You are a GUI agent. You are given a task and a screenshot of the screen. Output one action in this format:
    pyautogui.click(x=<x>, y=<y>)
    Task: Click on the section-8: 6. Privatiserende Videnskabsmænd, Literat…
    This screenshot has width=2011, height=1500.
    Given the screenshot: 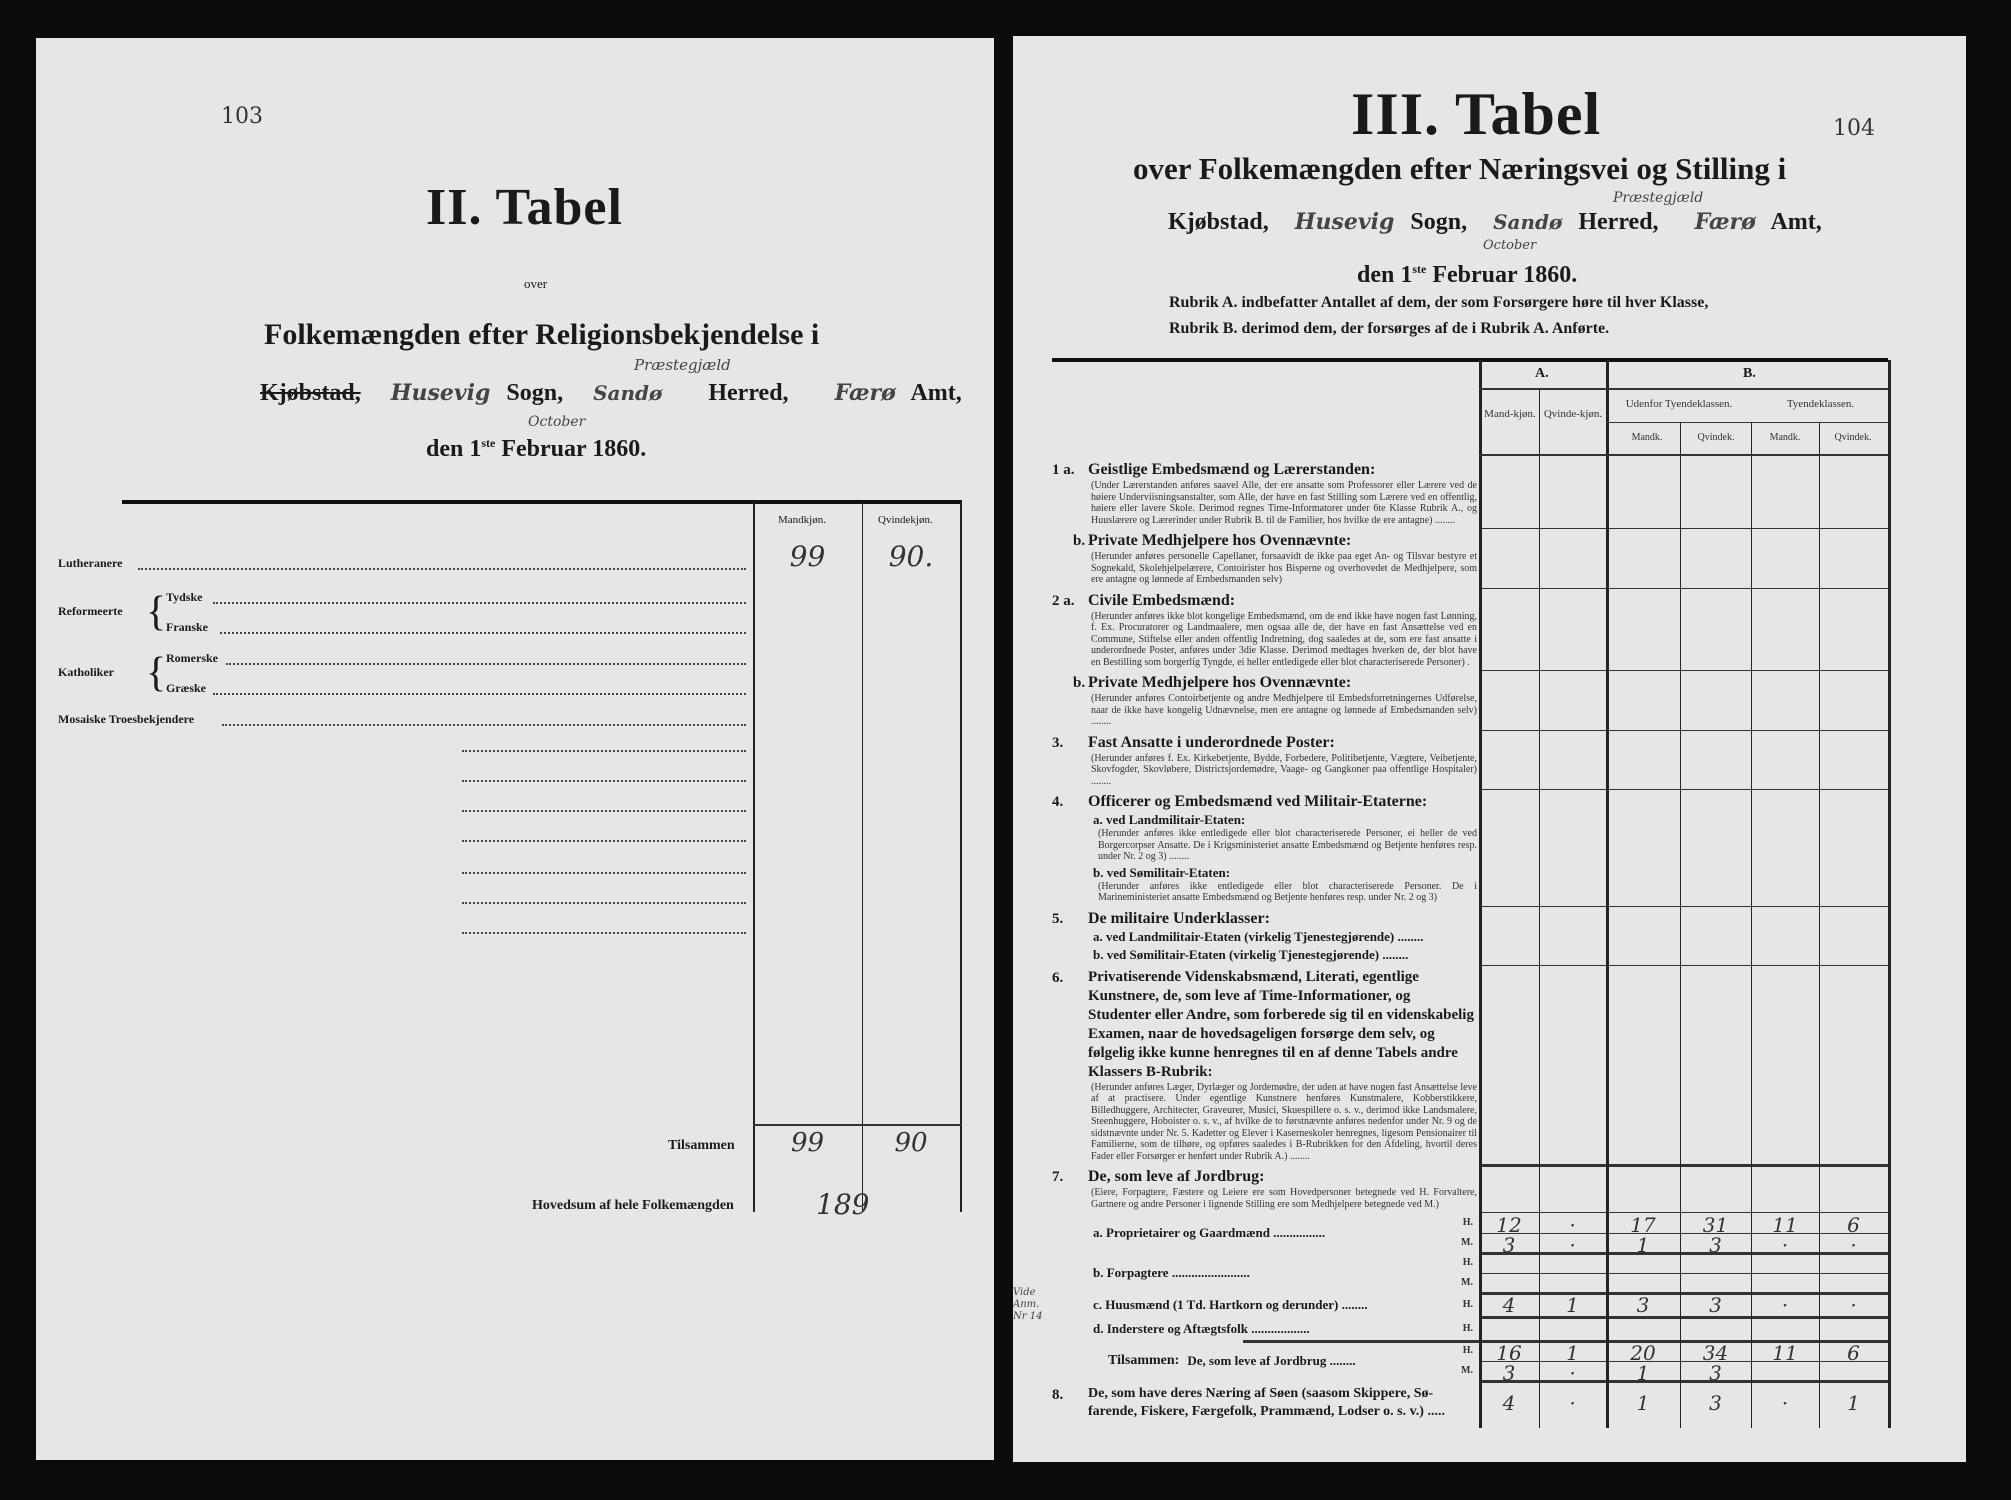 What is the action you would take?
    pyautogui.click(x=1264, y=1066)
    